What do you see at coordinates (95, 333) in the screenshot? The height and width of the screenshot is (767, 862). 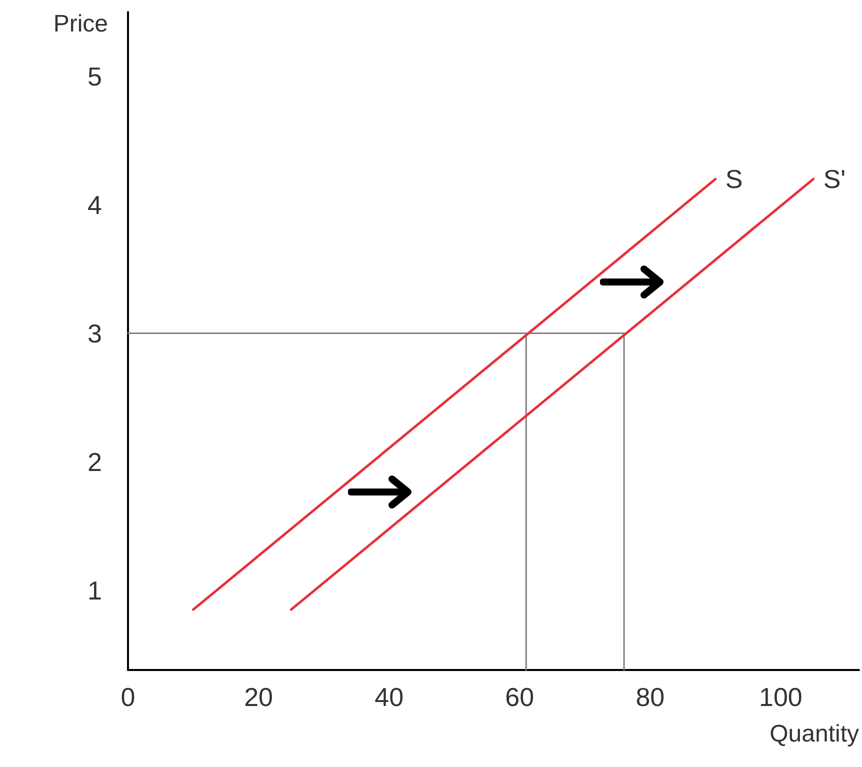 I see `y-tick-label: 3` at bounding box center [95, 333].